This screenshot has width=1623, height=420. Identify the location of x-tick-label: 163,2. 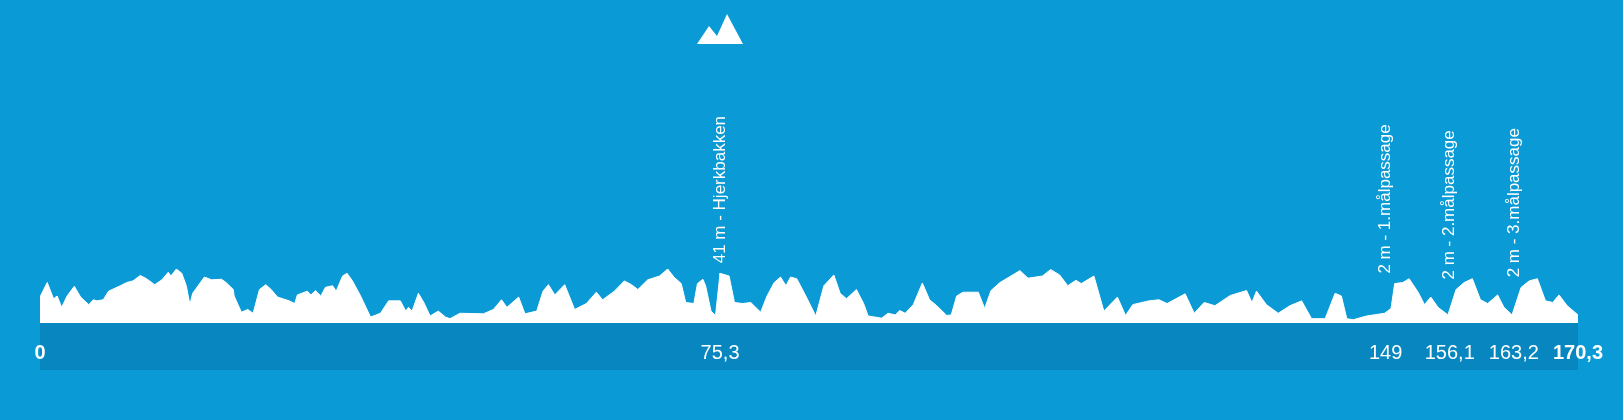
(1513, 351).